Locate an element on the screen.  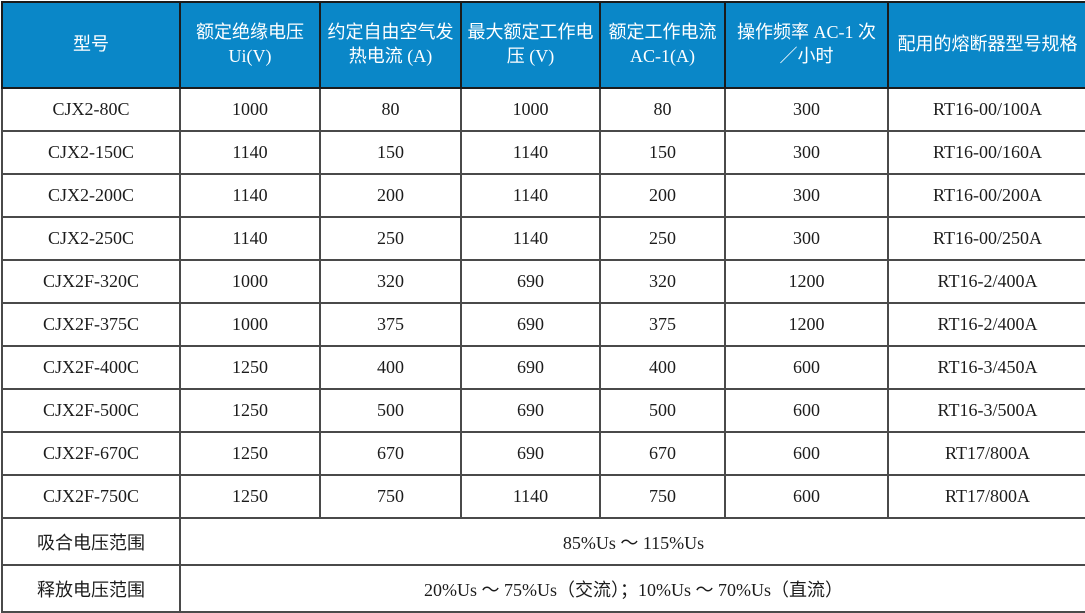
table-row: CJX2F-670C 1250 670 690 670 600 RT17/800A is located at coordinates (543, 453).